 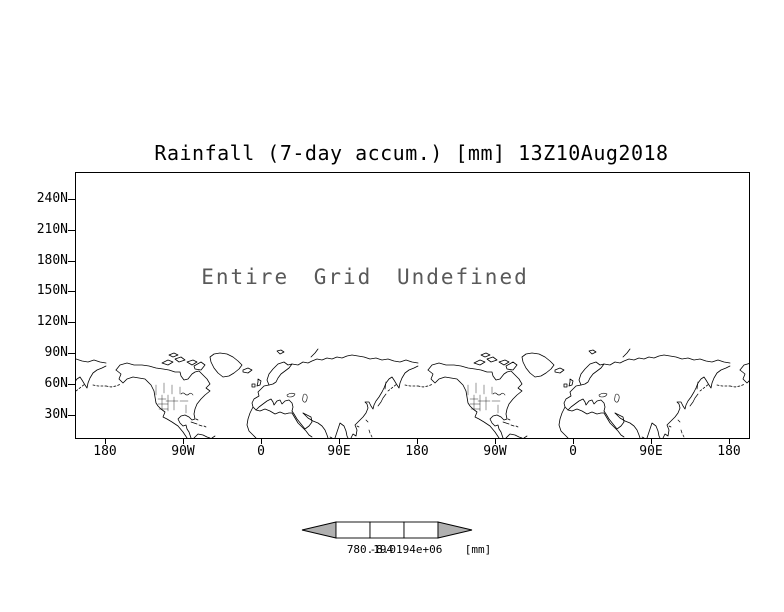 I want to click on y-axis-label: 180N, so click(x=52, y=260).